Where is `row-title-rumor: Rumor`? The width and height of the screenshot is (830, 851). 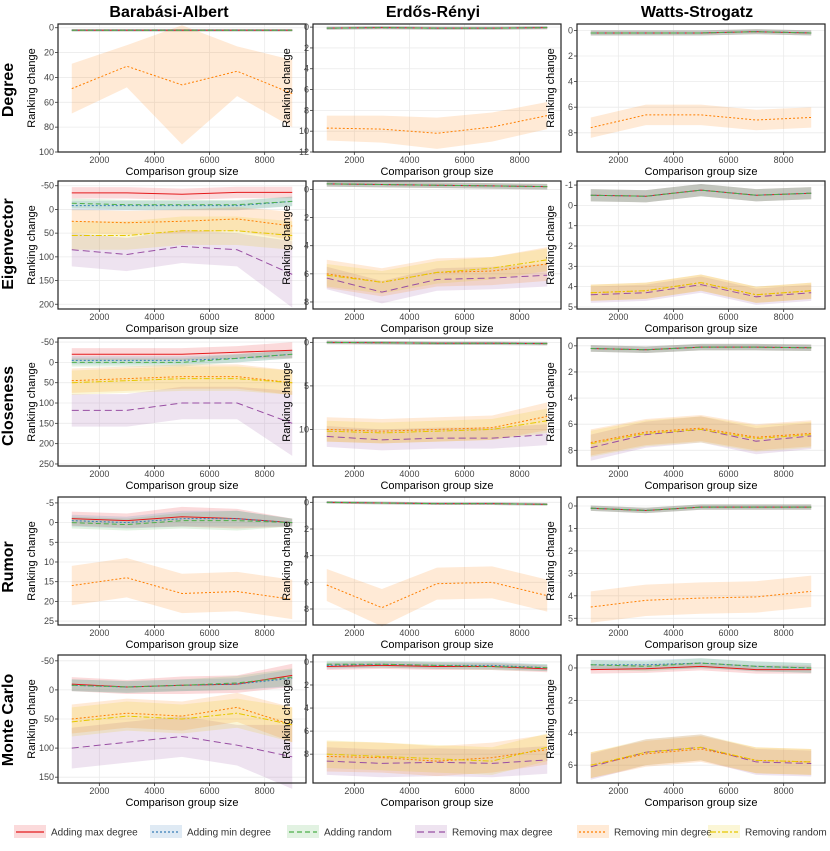 row-title-rumor: Rumor is located at coordinates (8, 567).